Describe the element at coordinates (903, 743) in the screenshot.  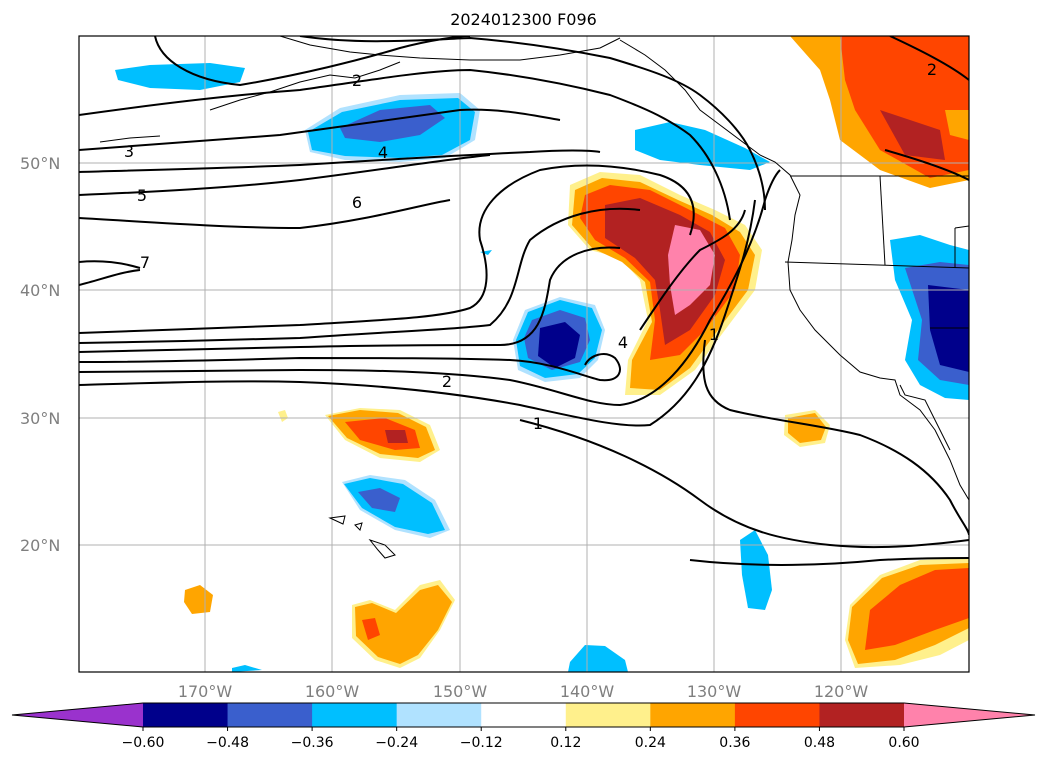
I see `colorbar-tick-label: 0.60` at that location.